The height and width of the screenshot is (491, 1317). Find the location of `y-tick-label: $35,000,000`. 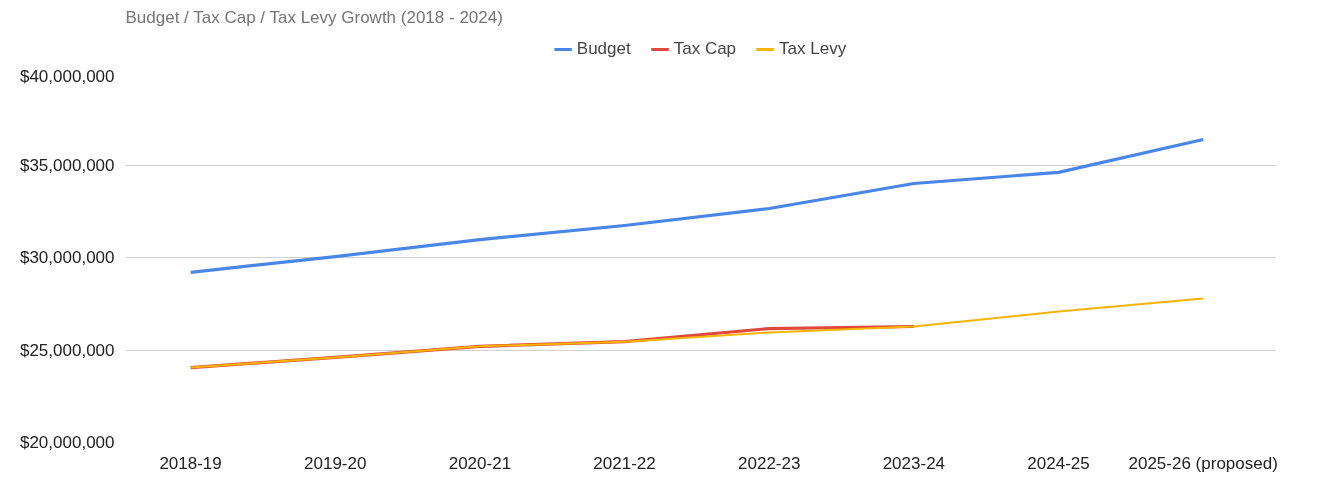

y-tick-label: $35,000,000 is located at coordinates (67, 165).